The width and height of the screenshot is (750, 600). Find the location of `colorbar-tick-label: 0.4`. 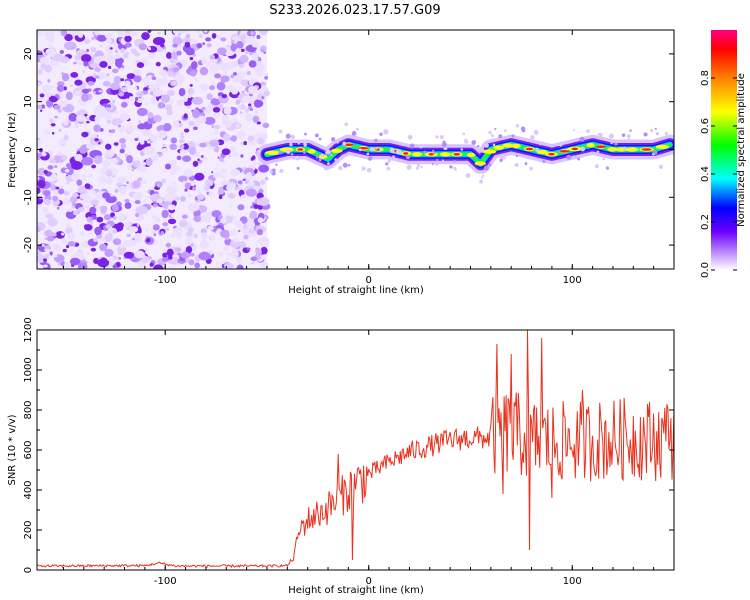

colorbar-tick-label: 0.4 is located at coordinates (705, 174).